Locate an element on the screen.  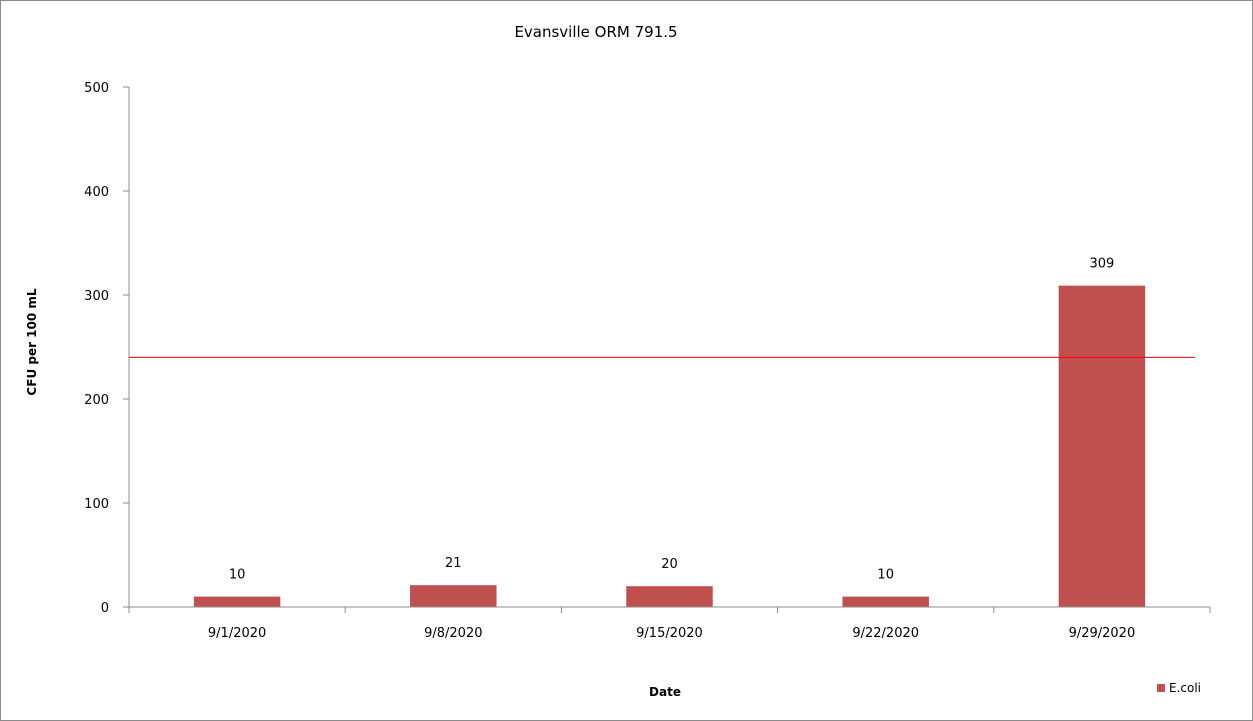
data-label: 309 is located at coordinates (1101, 264).